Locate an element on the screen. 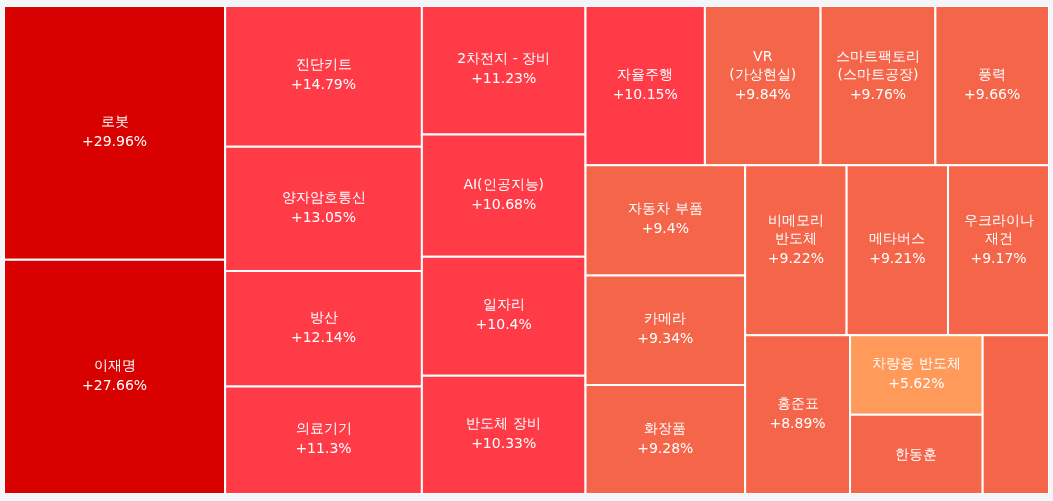 This screenshot has width=1053, height=501. data-label: +9.17% is located at coordinates (998, 258).